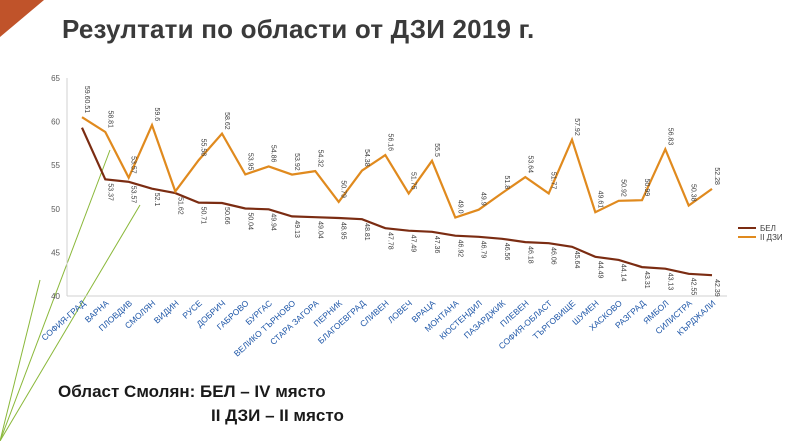  What do you see at coordinates (109, 119) in the screenshot?
I see `data-label: 58.81` at bounding box center [109, 119].